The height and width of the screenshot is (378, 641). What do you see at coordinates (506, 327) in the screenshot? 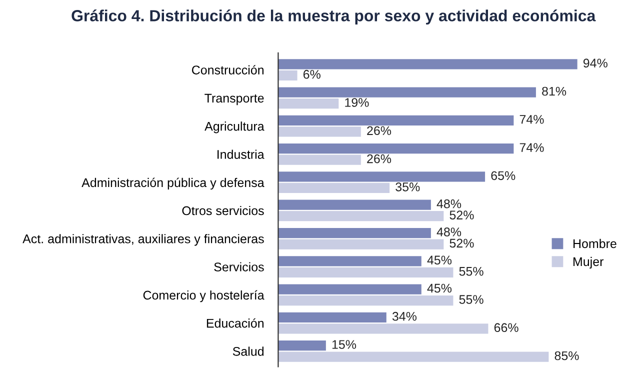
I see `data-label: 66%` at bounding box center [506, 327].